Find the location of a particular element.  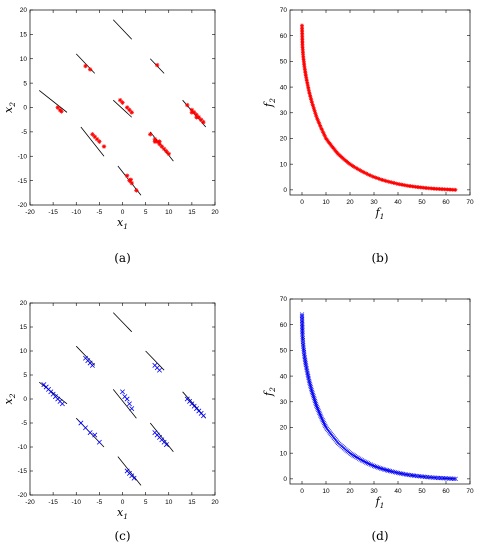

subfigure-caption: (d) is located at coordinates (379, 536).